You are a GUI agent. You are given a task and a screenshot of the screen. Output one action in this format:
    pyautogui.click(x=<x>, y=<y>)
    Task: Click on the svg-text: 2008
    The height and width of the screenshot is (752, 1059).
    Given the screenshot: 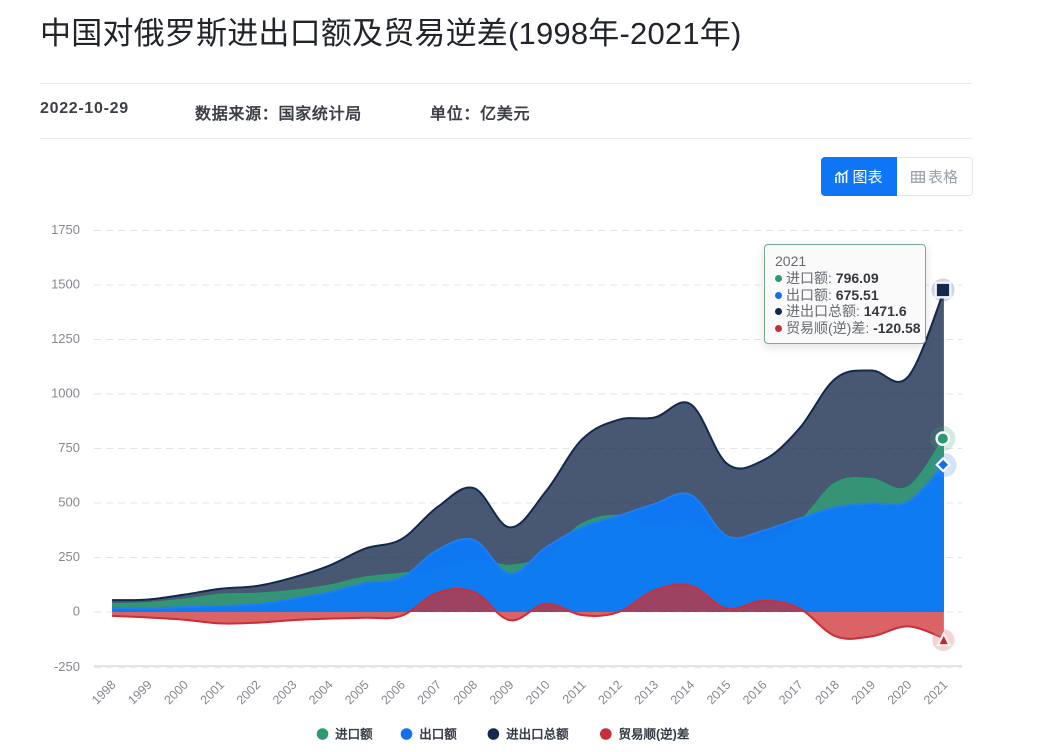 What is the action you would take?
    pyautogui.click(x=466, y=693)
    